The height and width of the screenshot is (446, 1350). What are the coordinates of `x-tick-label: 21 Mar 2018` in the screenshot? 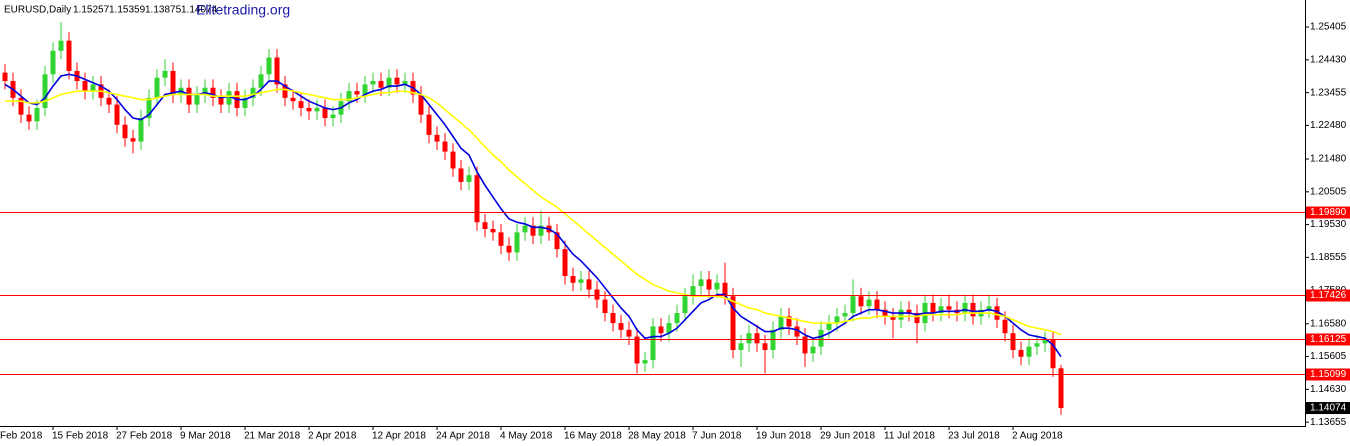 It's located at (272, 436).